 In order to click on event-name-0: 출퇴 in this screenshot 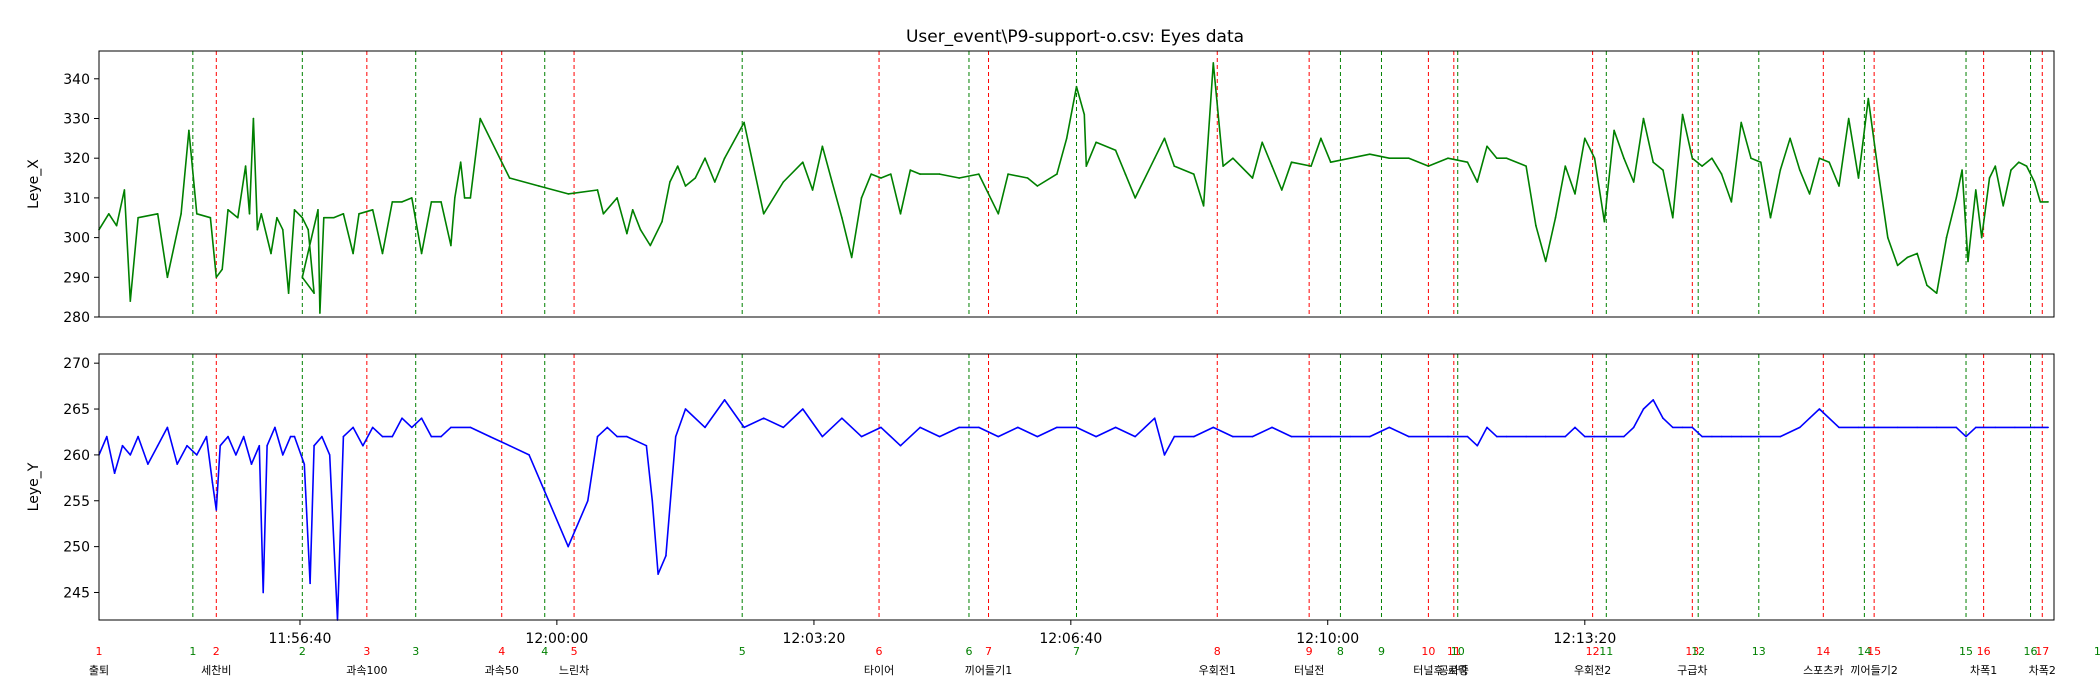, I will do `click(99, 670)`.